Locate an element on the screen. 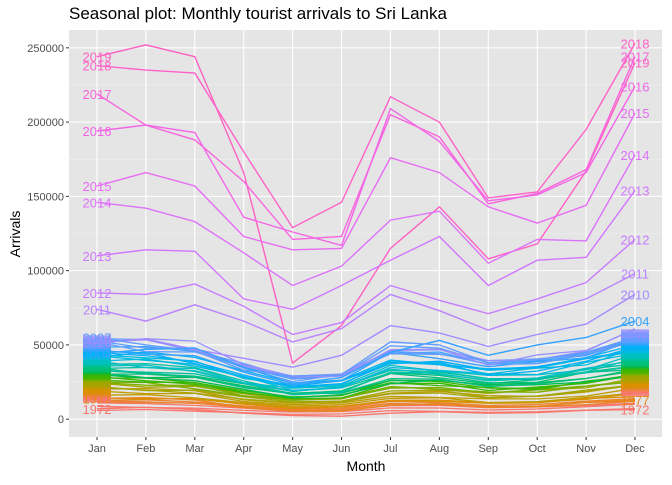 The image size is (672, 485). series-label-end-1972: 1972 is located at coordinates (635, 410).